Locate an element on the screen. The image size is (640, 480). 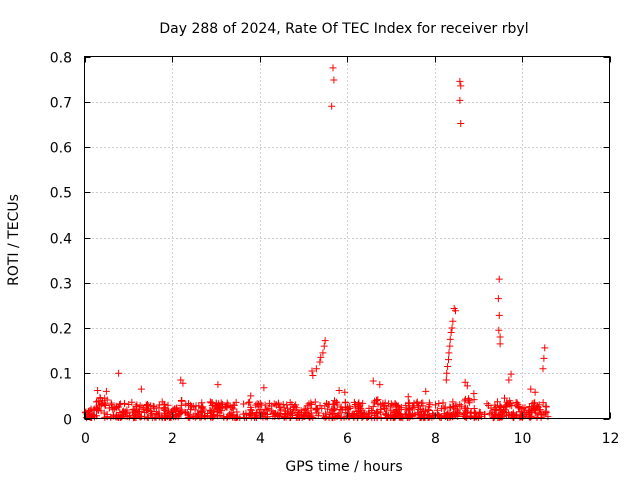
x-tick-label: 8 is located at coordinates (435, 439).